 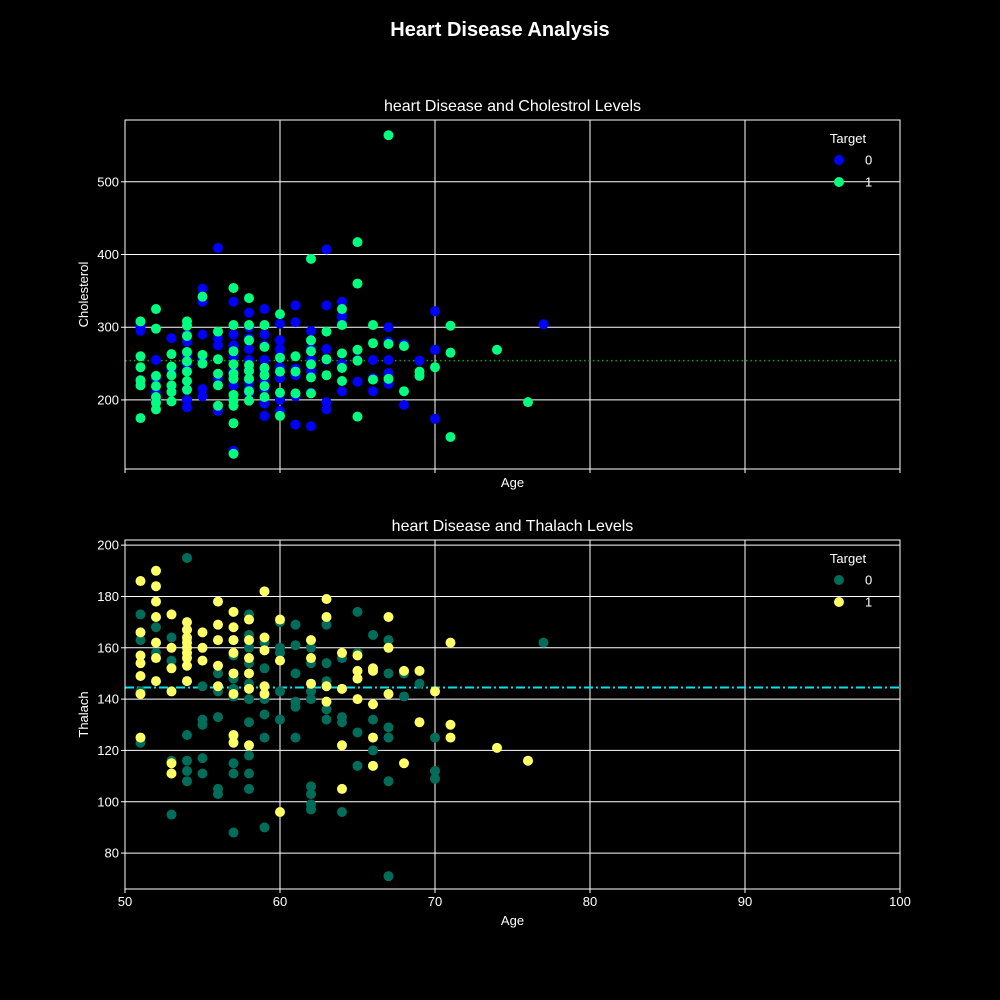 I want to click on chol-legend-label: 1, so click(x=868, y=182).